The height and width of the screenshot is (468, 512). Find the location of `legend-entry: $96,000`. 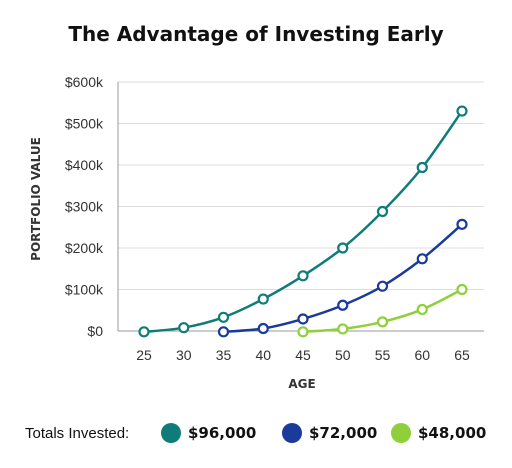

legend-entry: $96,000 is located at coordinates (222, 433).